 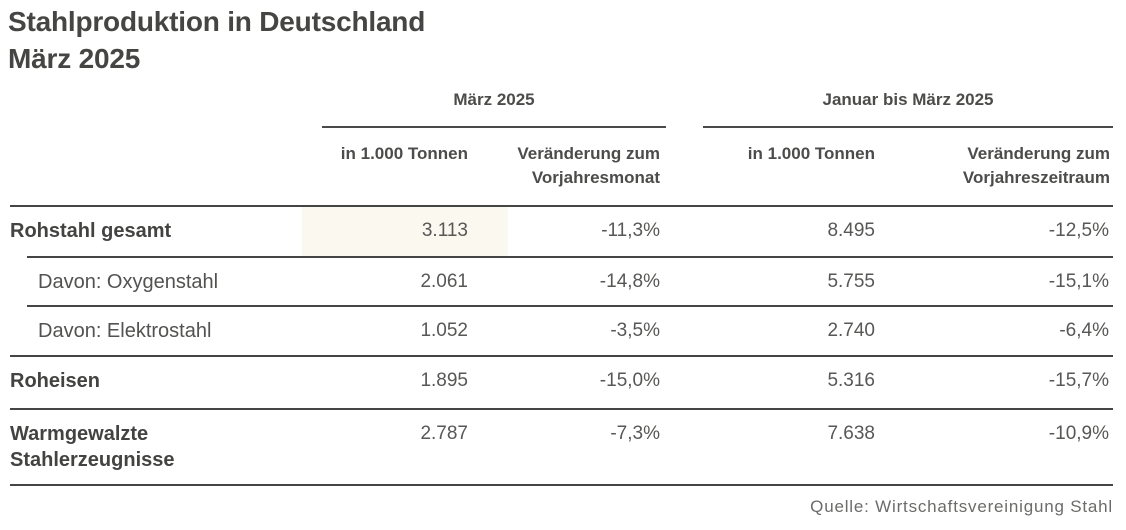 What do you see at coordinates (635, 330) in the screenshot?
I see `value-cell: -3,5%` at bounding box center [635, 330].